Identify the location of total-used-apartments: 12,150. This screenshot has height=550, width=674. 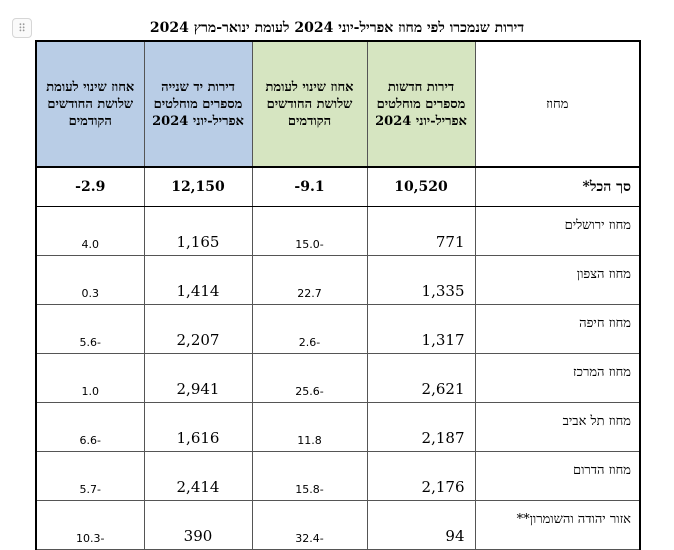
(198, 186).